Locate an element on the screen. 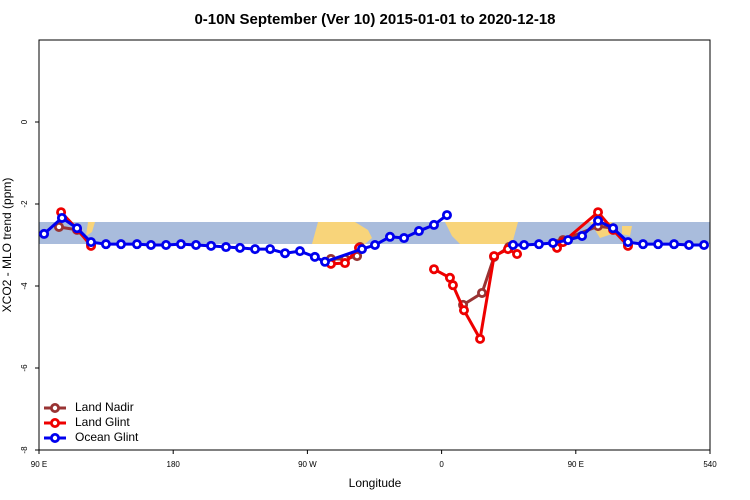  x-tick-label: 90 W is located at coordinates (307, 464).